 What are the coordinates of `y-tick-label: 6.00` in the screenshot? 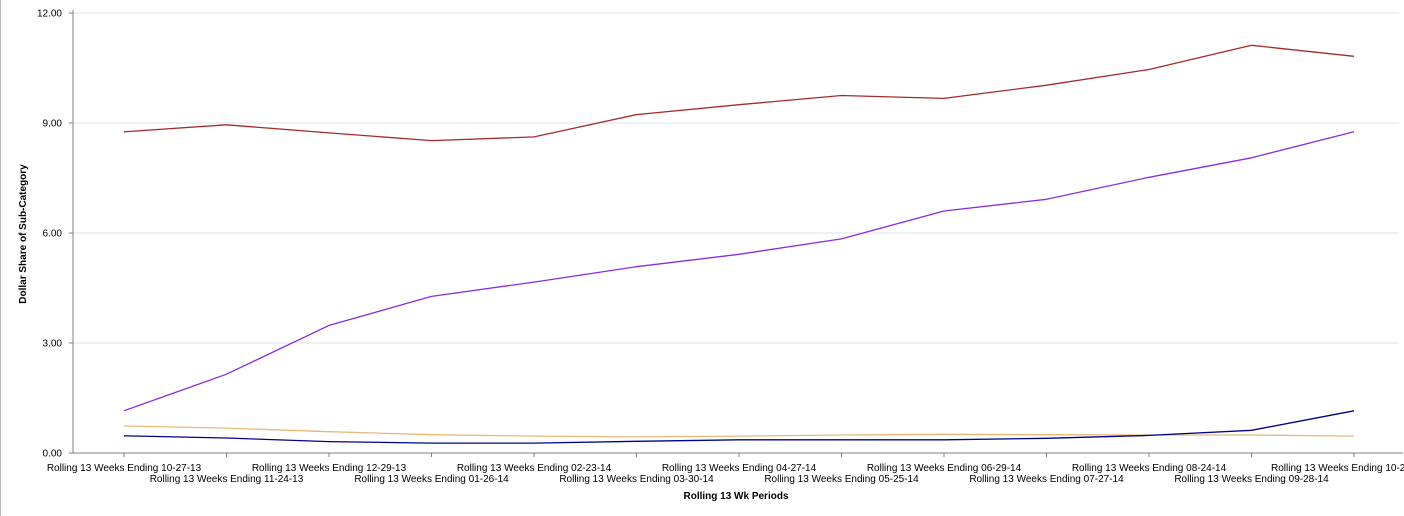 It's located at (53, 234).